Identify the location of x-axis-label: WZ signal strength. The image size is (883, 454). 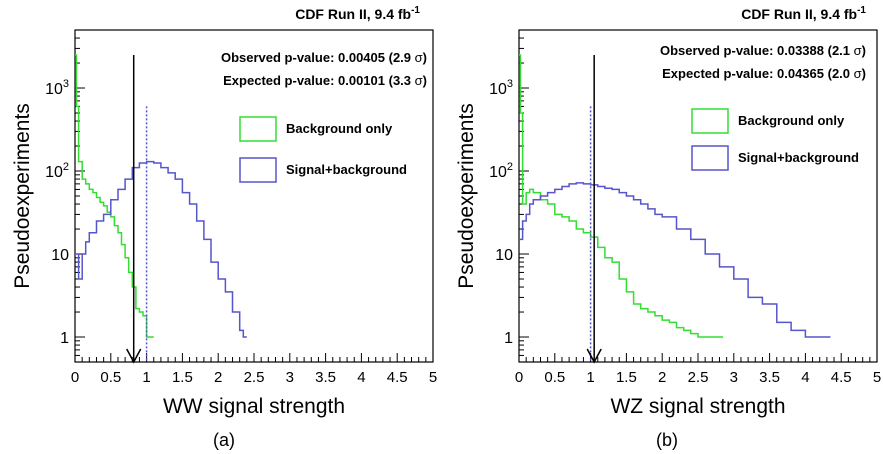
(697, 406).